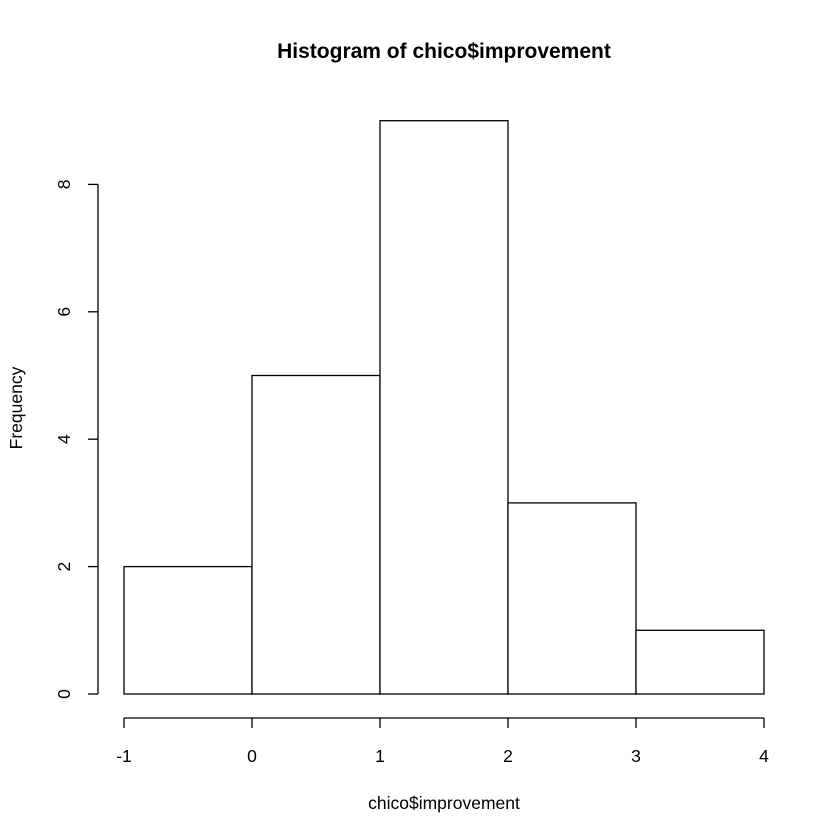  Describe the element at coordinates (442, 741) in the screenshot. I see `x-axis: -1 0 1 2 3 4` at that location.